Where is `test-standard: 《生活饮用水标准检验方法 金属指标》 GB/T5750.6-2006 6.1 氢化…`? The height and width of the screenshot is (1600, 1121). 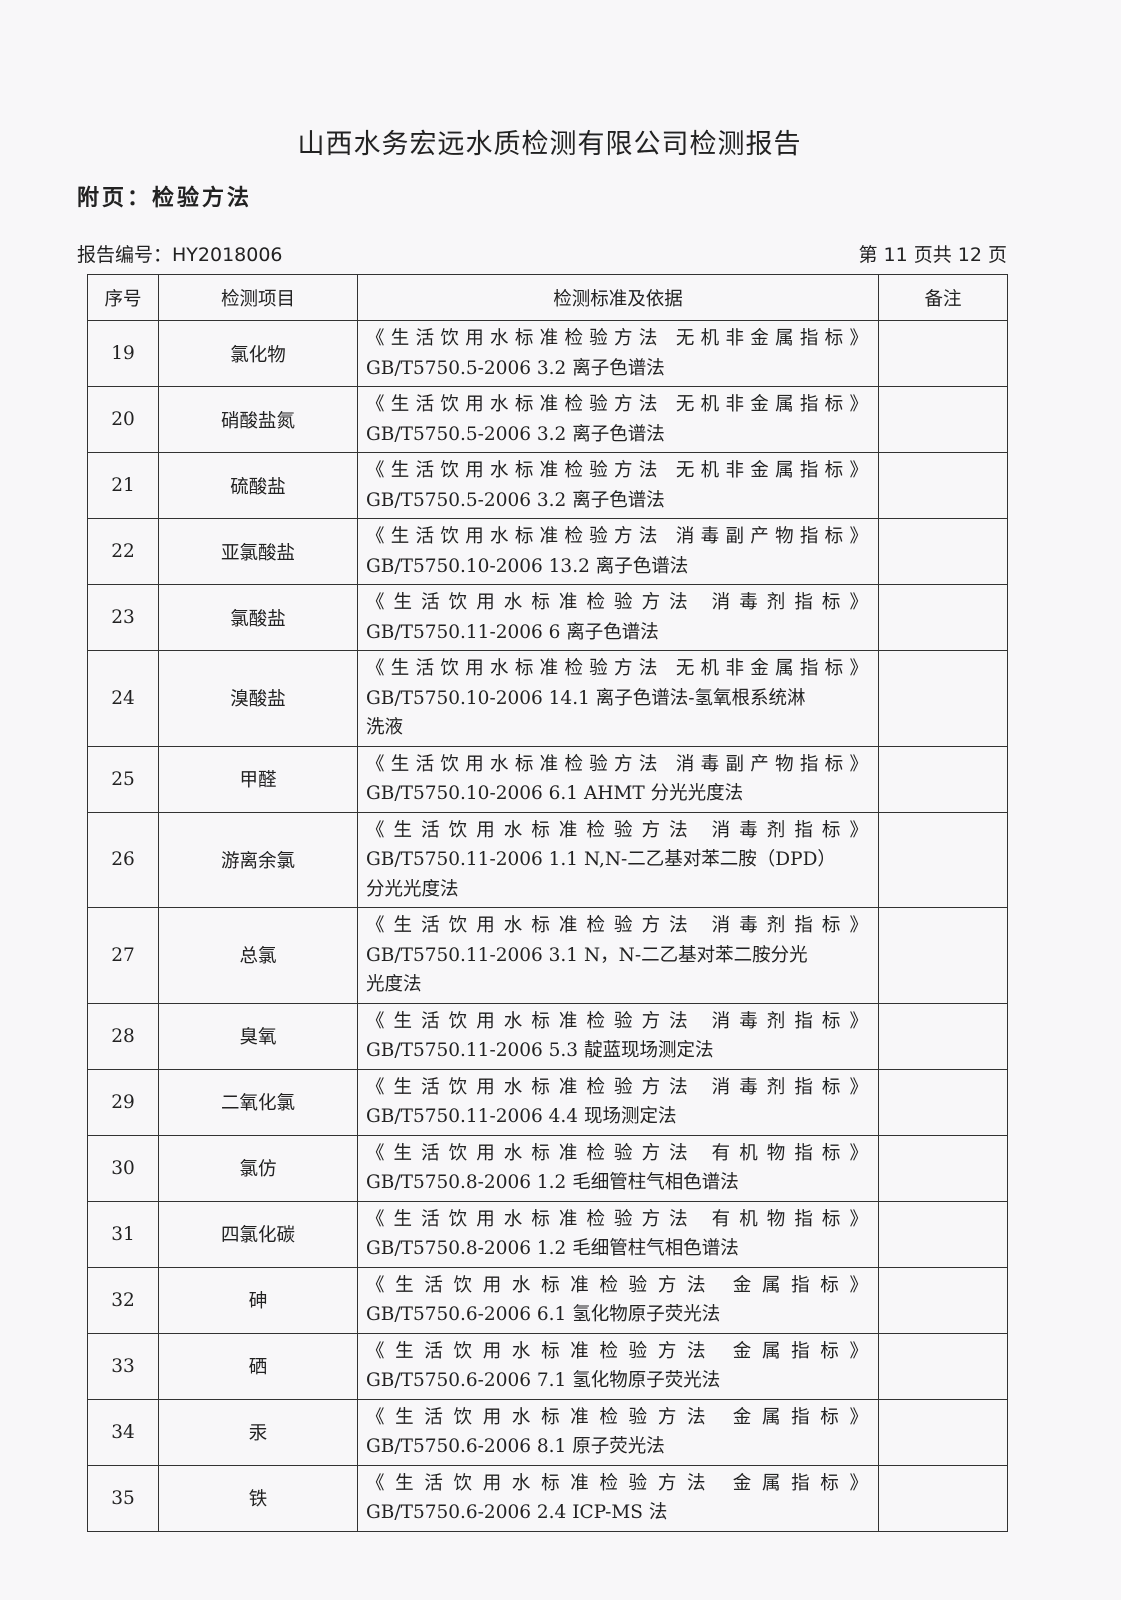 test-standard: 《生活饮用水标准检验方法 金属指标》 GB/T5750.6-2006 6.1 氢化… is located at coordinates (618, 1300).